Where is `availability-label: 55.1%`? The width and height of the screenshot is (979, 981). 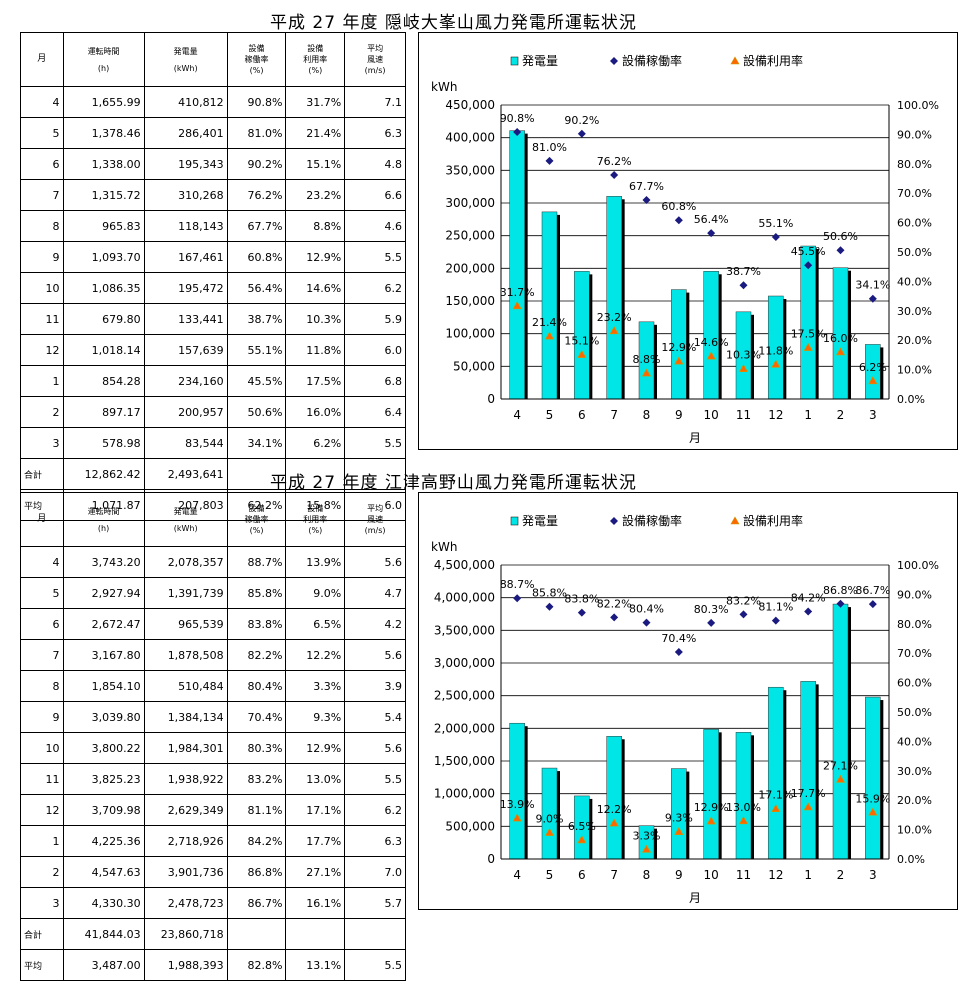
availability-label: 55.1% is located at coordinates (775, 223).